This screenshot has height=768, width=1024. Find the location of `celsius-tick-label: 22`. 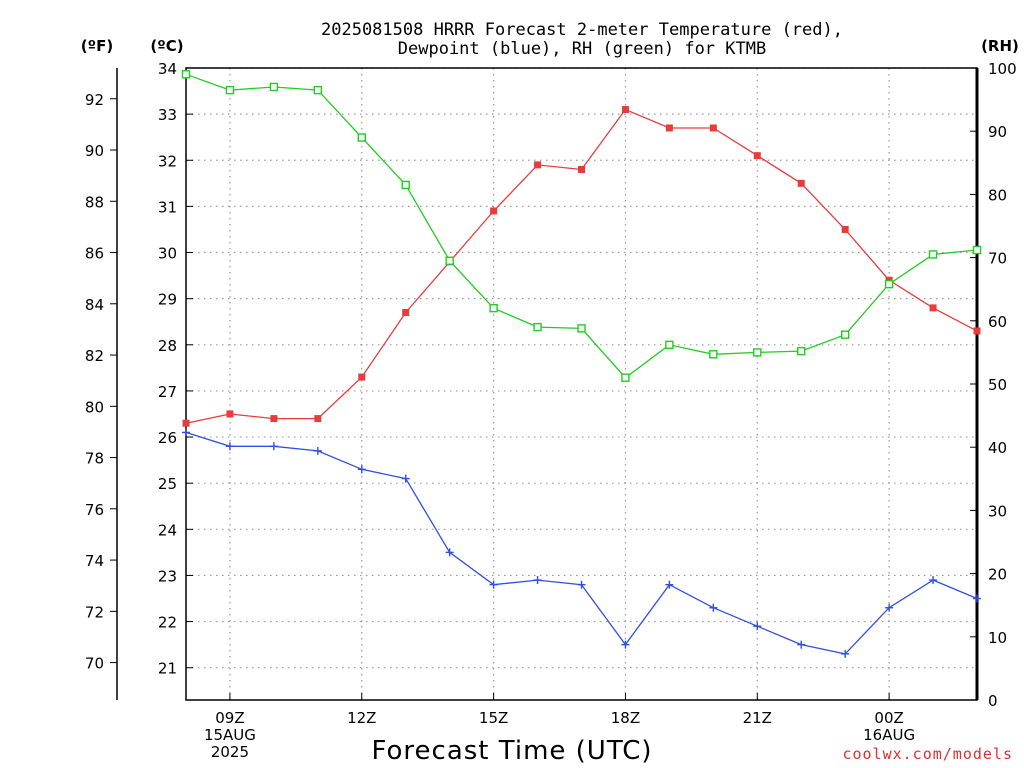

celsius-tick-label: 22 is located at coordinates (167, 623).